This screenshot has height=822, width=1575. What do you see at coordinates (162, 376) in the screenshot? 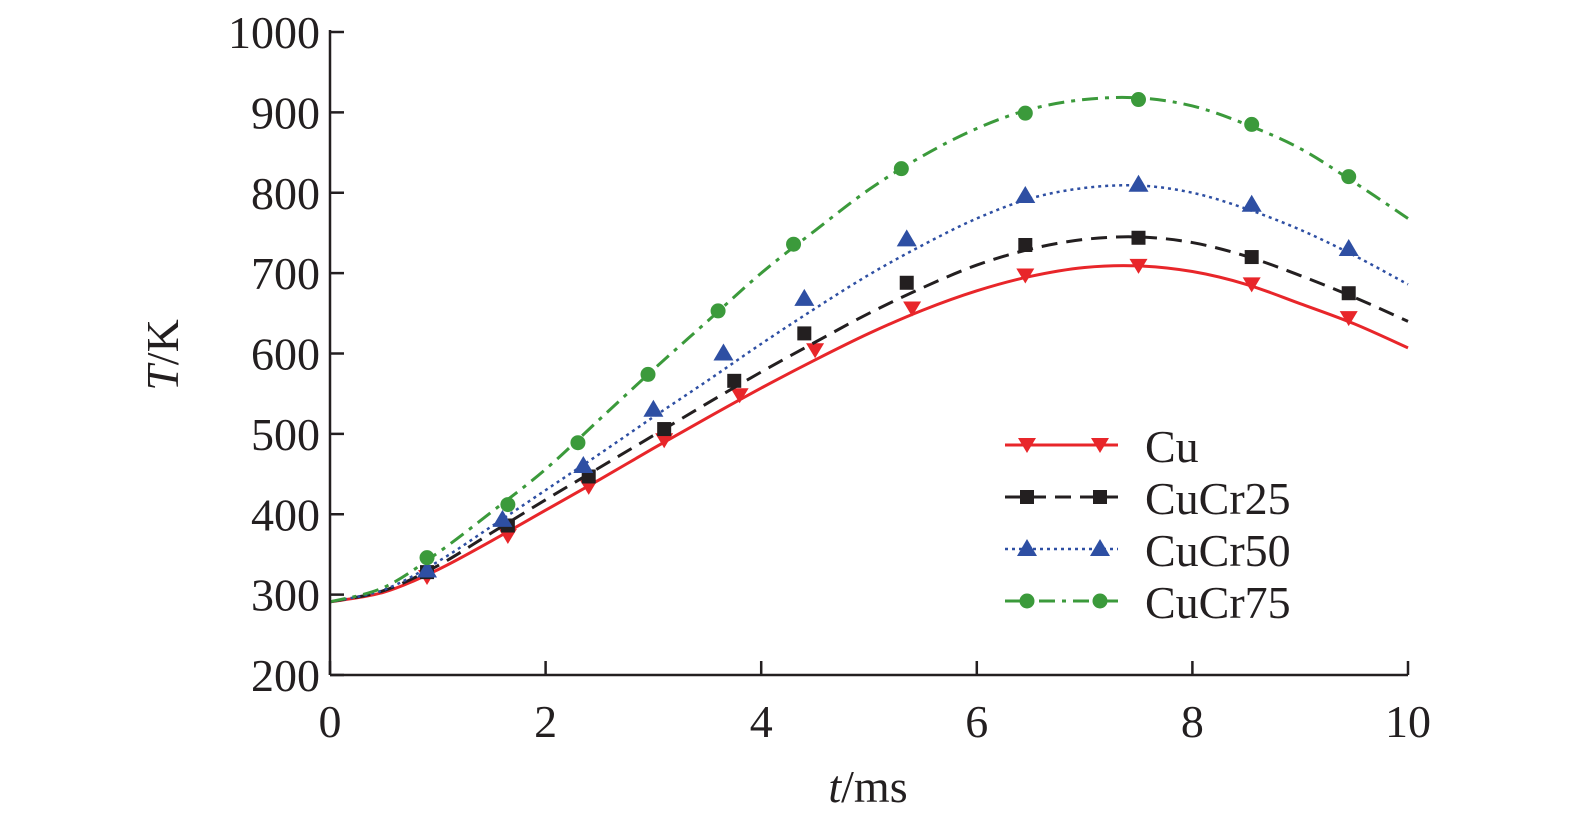
I see `y-axis-label-variable: T` at bounding box center [162, 376].